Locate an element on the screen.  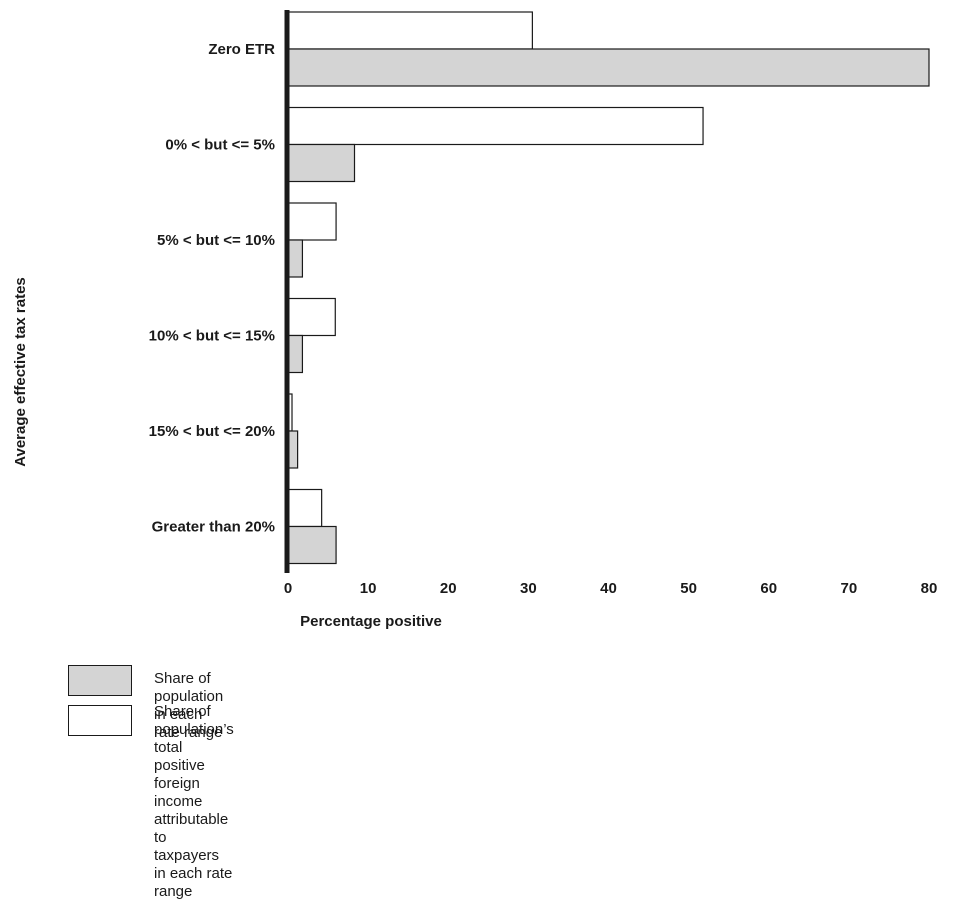
x-tick-label: 70 is located at coordinates (849, 588).